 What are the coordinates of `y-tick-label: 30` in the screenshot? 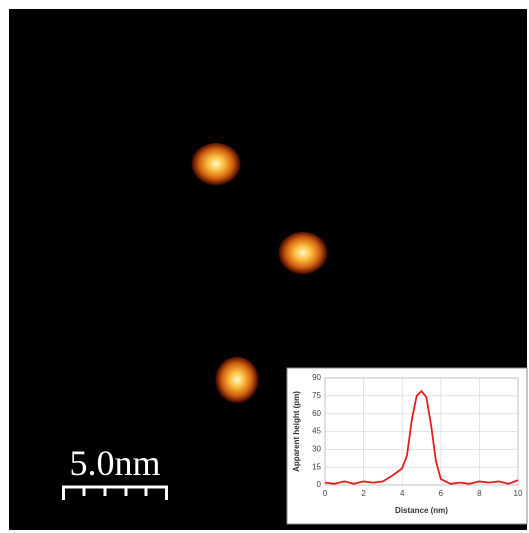 It's located at (316, 448).